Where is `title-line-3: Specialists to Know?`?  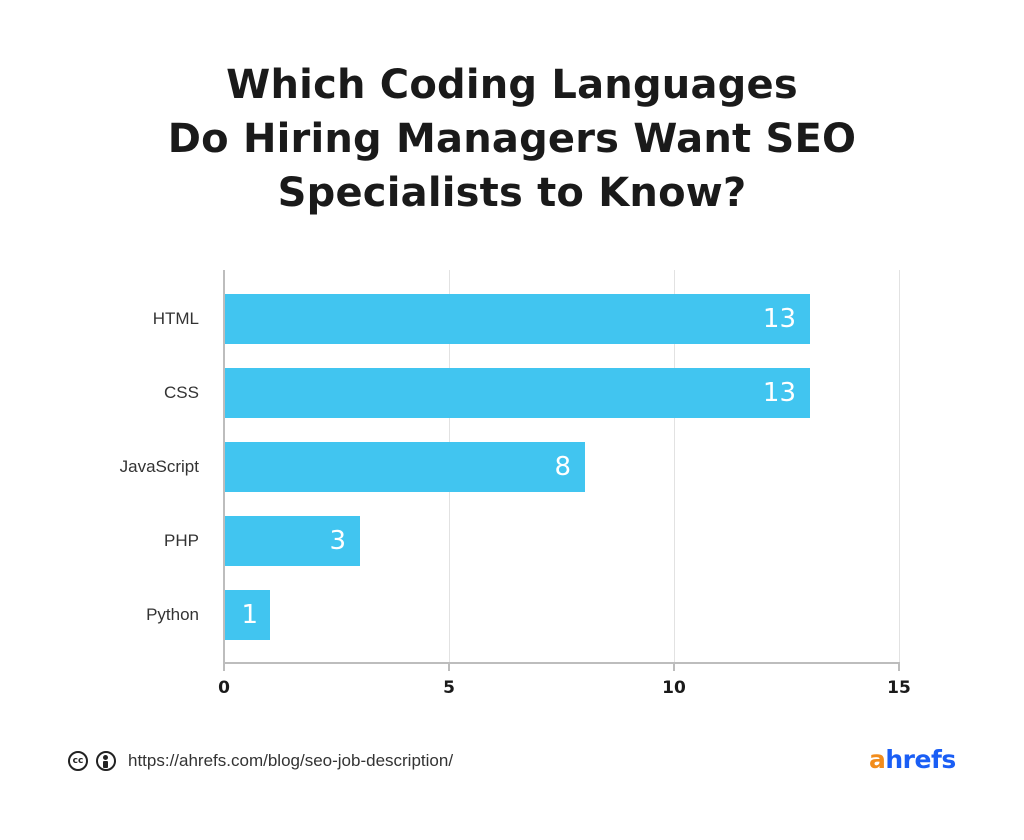
title-line-3: Specialists to Know? is located at coordinates (512, 193).